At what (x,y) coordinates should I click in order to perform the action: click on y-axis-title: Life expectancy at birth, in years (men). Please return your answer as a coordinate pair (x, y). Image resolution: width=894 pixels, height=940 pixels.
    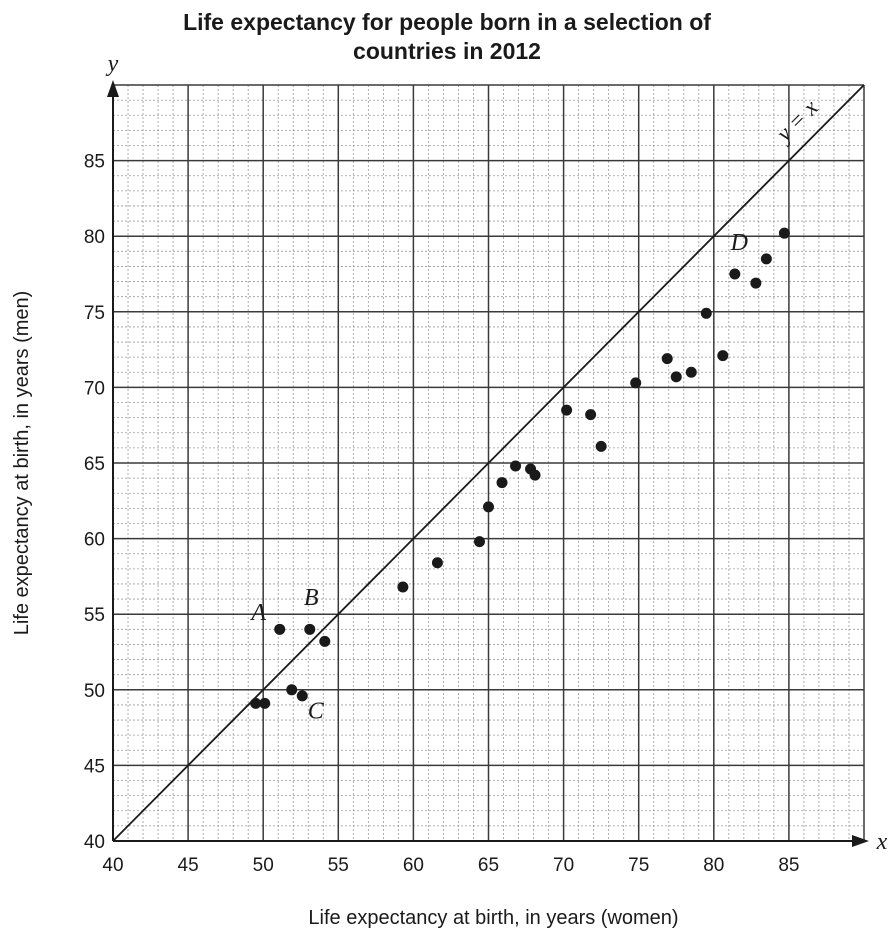
    Looking at the image, I should click on (22, 463).